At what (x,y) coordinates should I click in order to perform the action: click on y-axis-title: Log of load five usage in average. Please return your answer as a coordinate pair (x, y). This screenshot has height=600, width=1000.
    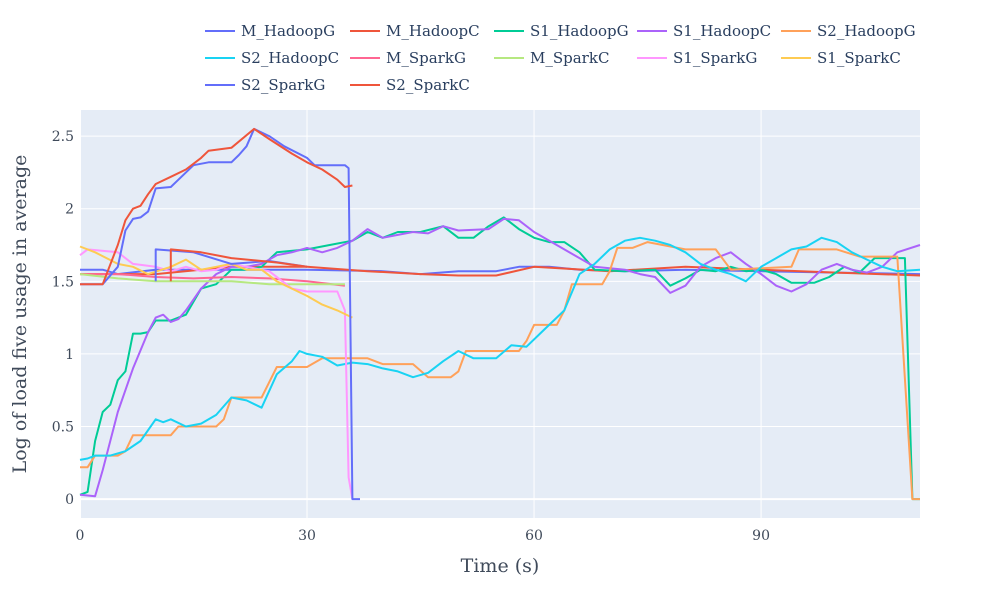
    Looking at the image, I should click on (20, 314).